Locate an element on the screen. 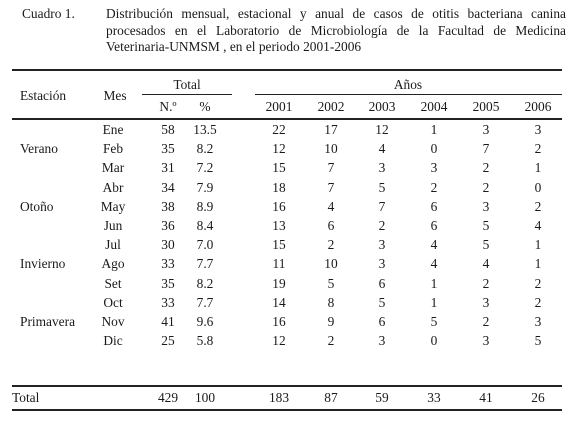 Image resolution: width=570 pixels, height=425 pixels. row-month: Dic is located at coordinates (113, 341).